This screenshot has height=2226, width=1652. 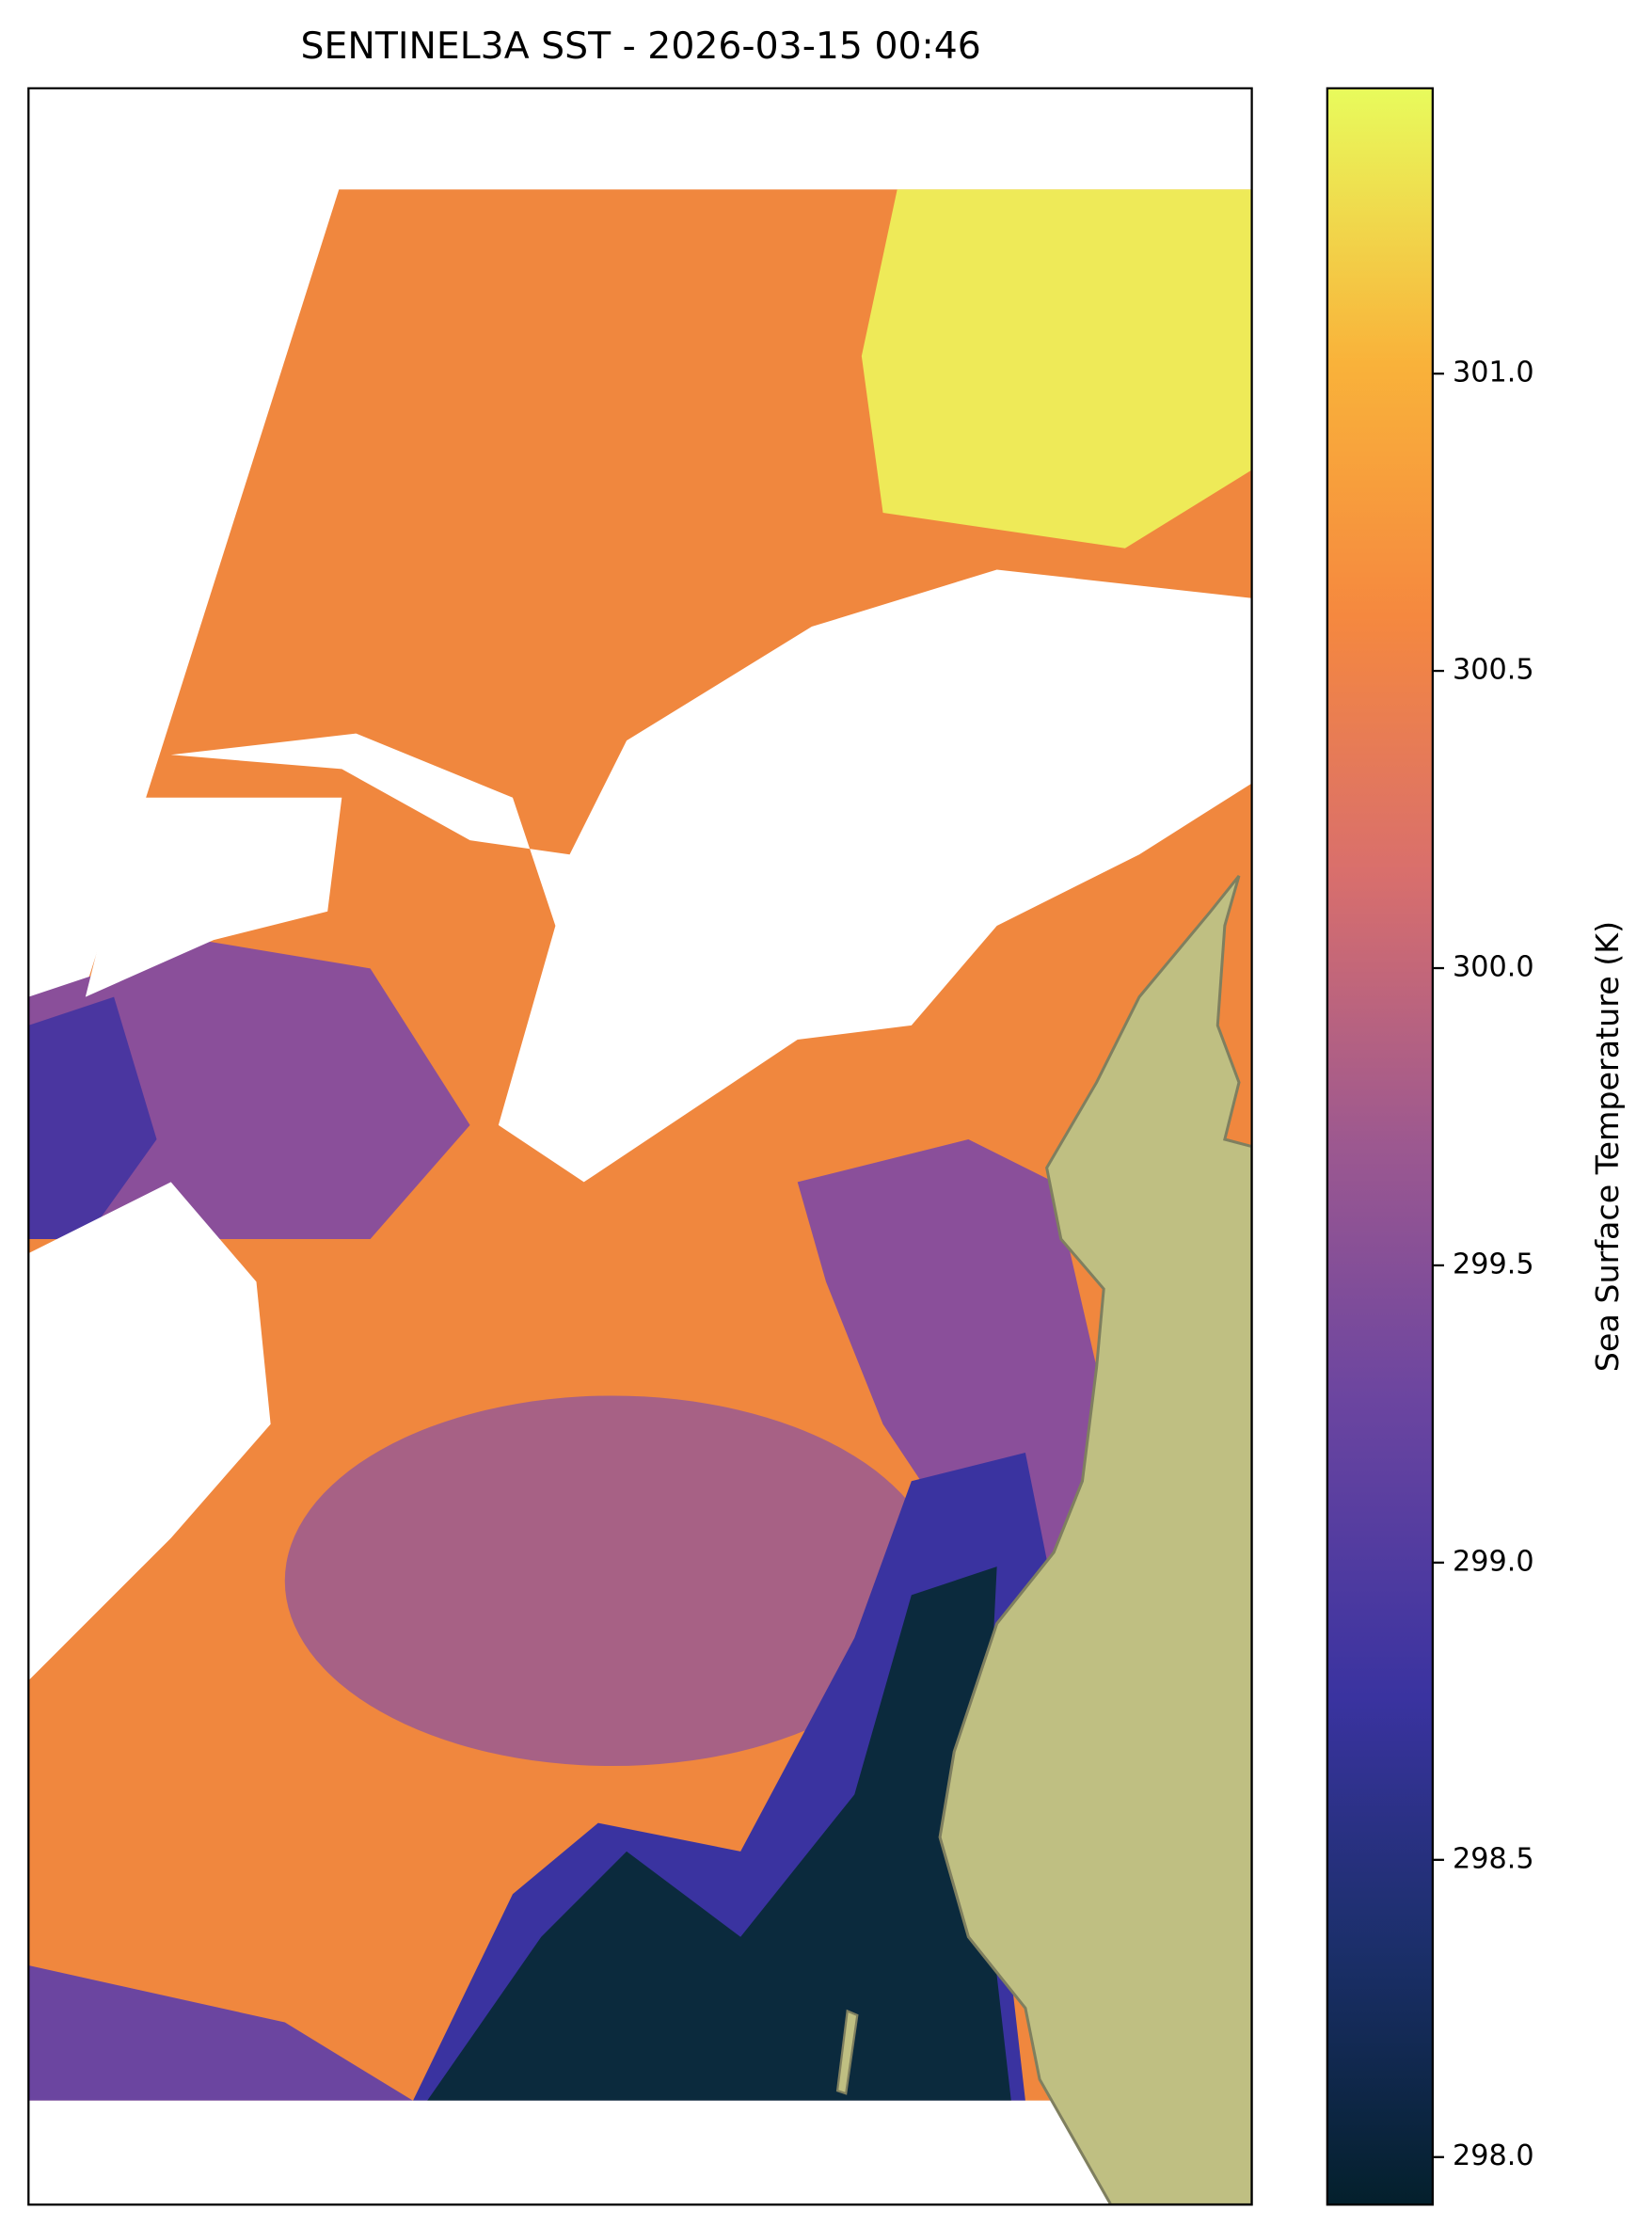 What do you see at coordinates (1493, 1561) in the screenshot?
I see `colorbar-tick-label: 299.0` at bounding box center [1493, 1561].